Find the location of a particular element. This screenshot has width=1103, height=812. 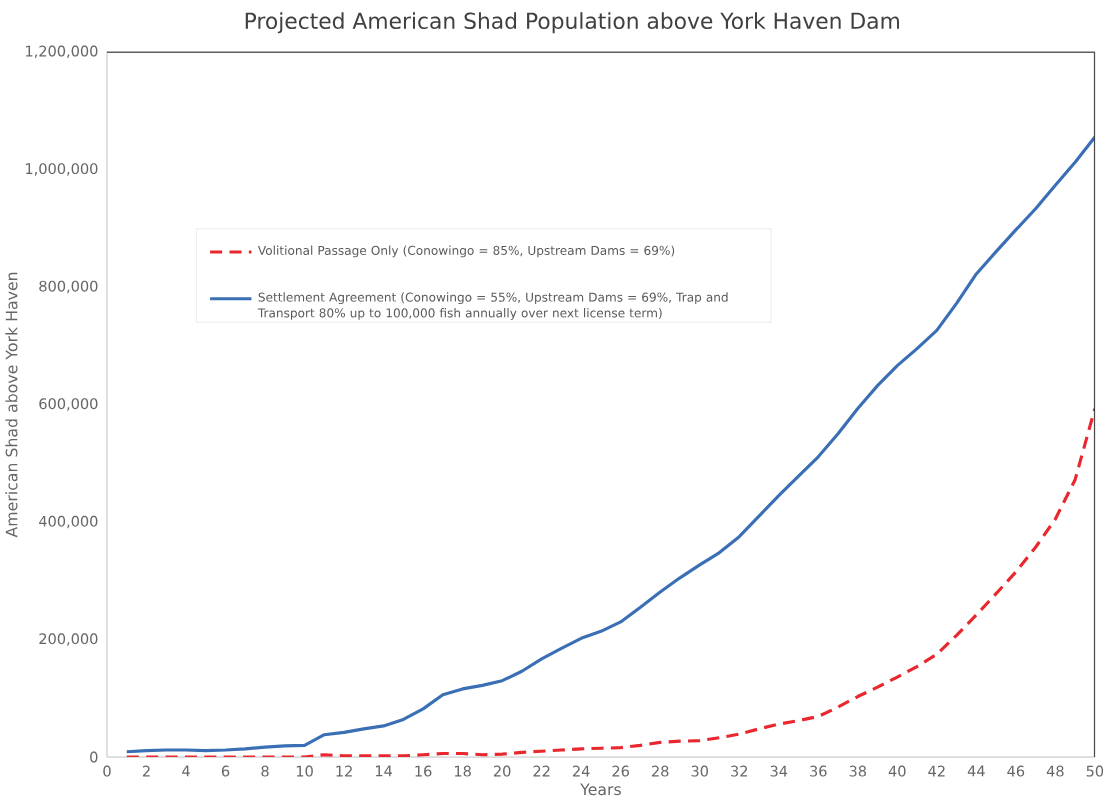

x-axis-title: Years is located at coordinates (600, 789).